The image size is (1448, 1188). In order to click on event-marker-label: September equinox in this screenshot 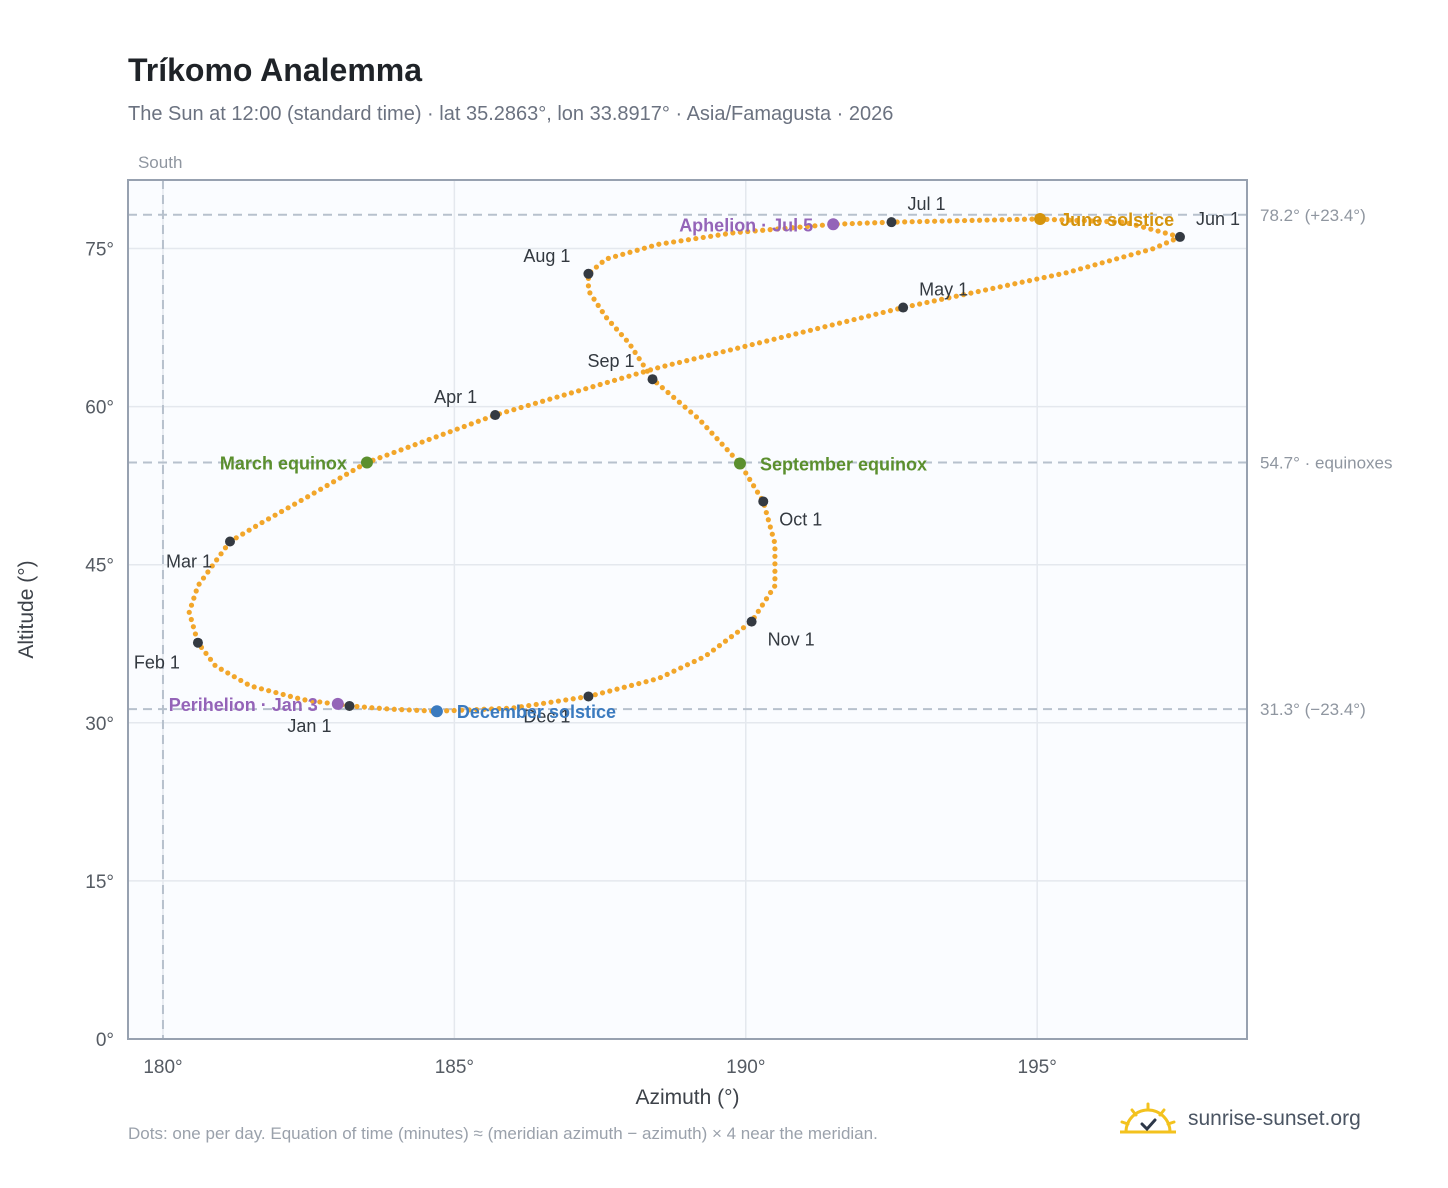, I will do `click(843, 465)`.